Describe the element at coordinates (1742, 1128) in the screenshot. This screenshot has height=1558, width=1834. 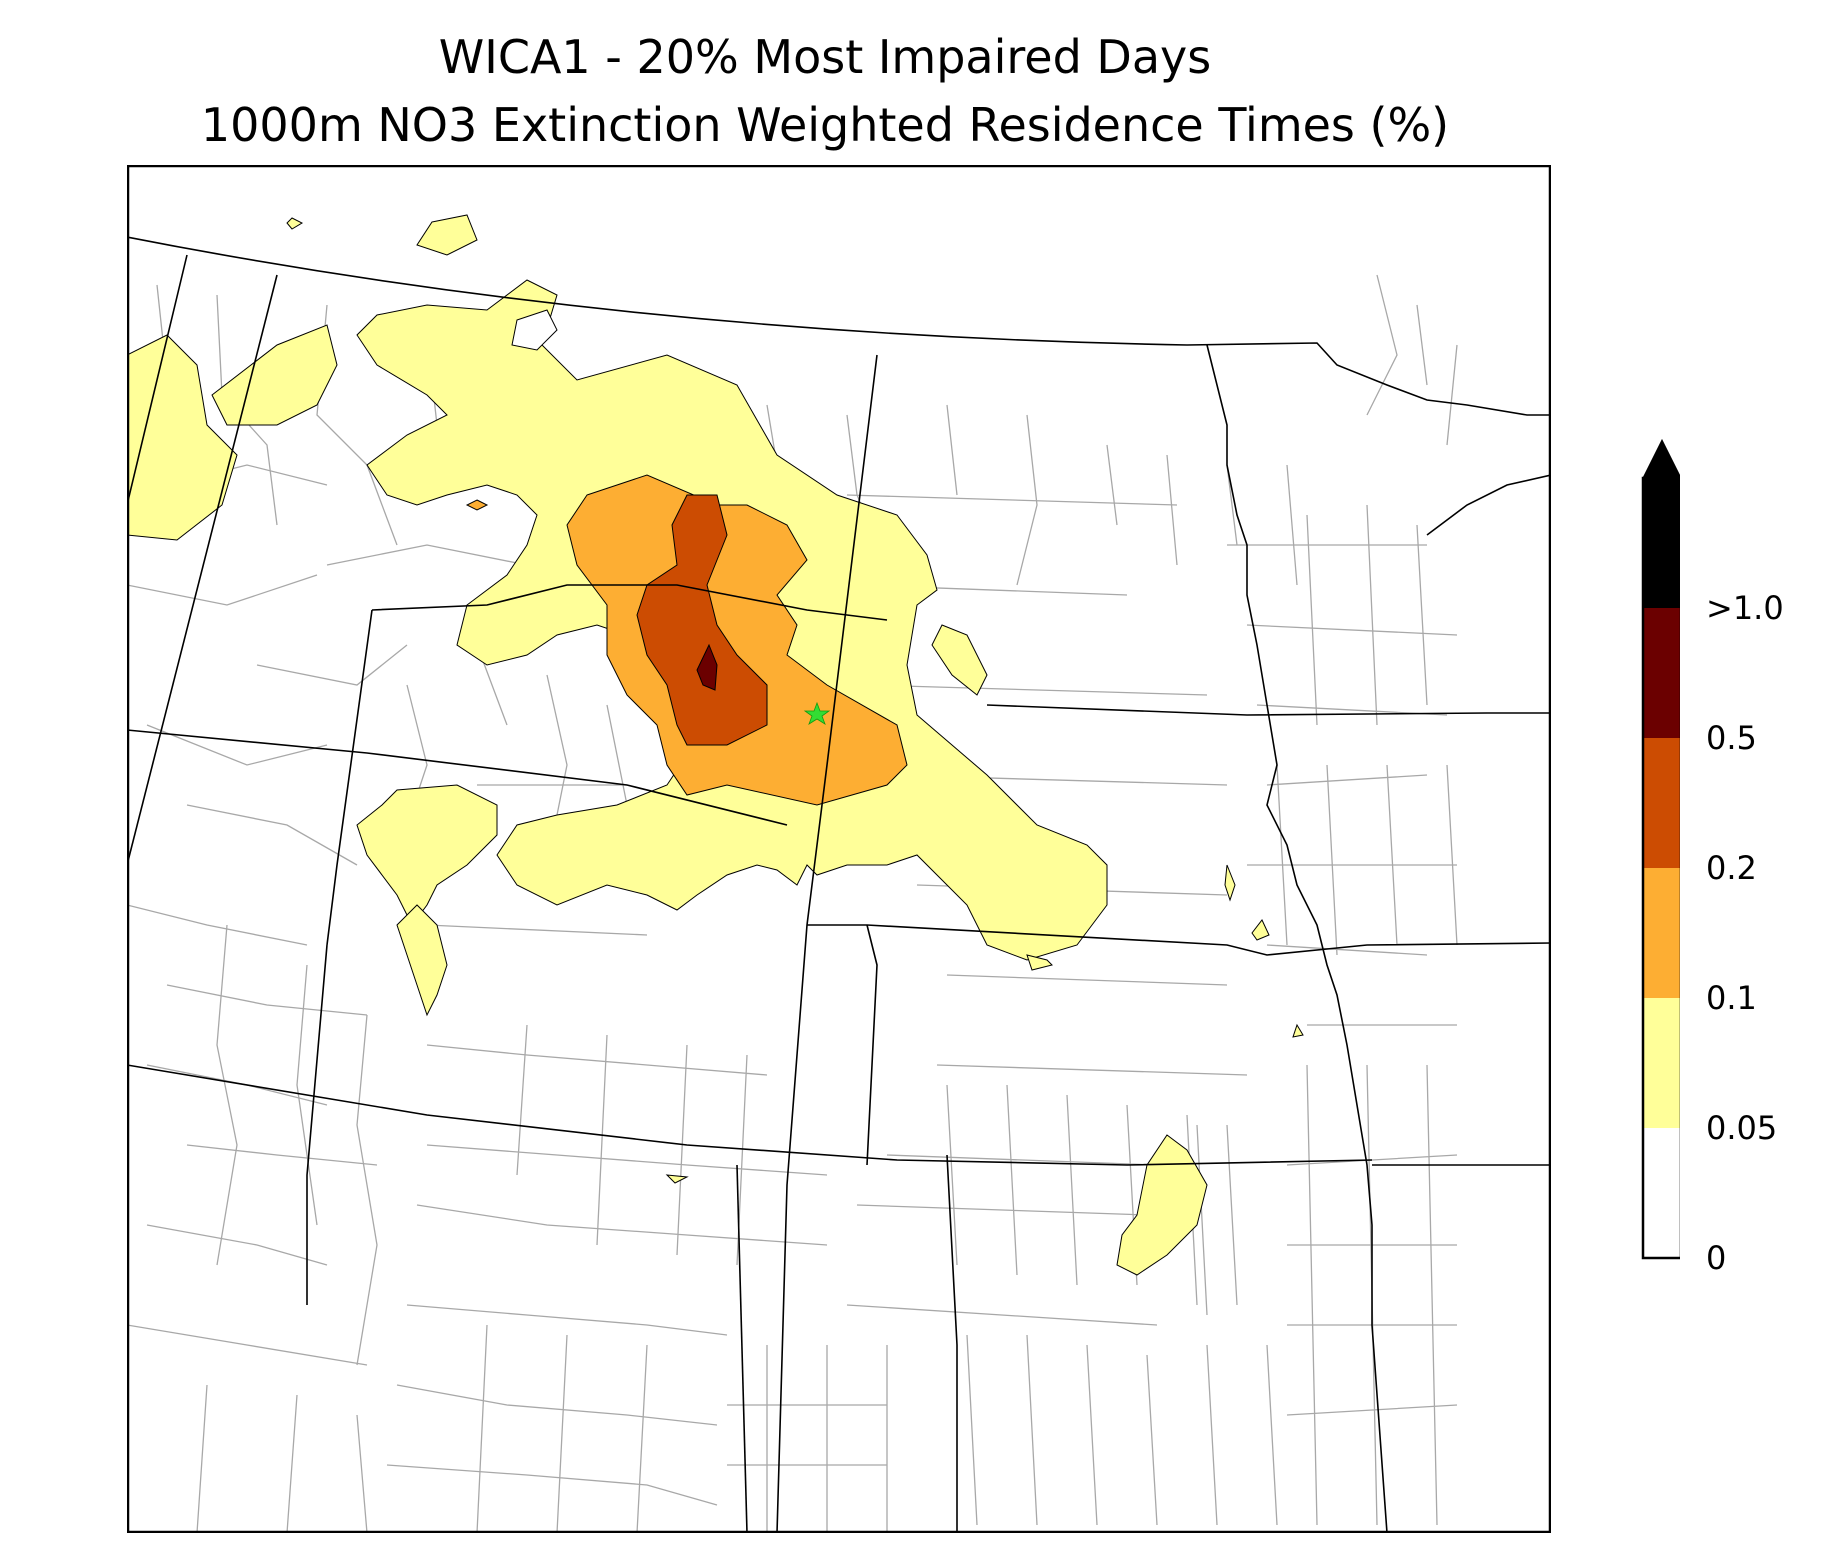
I see `colorbar-tick-label: 0.05` at that location.